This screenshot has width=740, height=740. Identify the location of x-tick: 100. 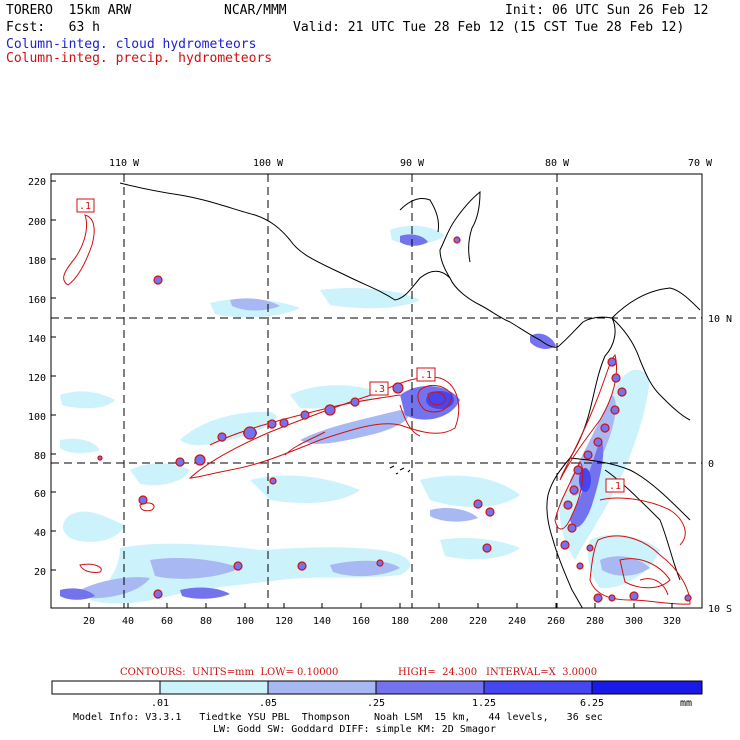
(245, 621).